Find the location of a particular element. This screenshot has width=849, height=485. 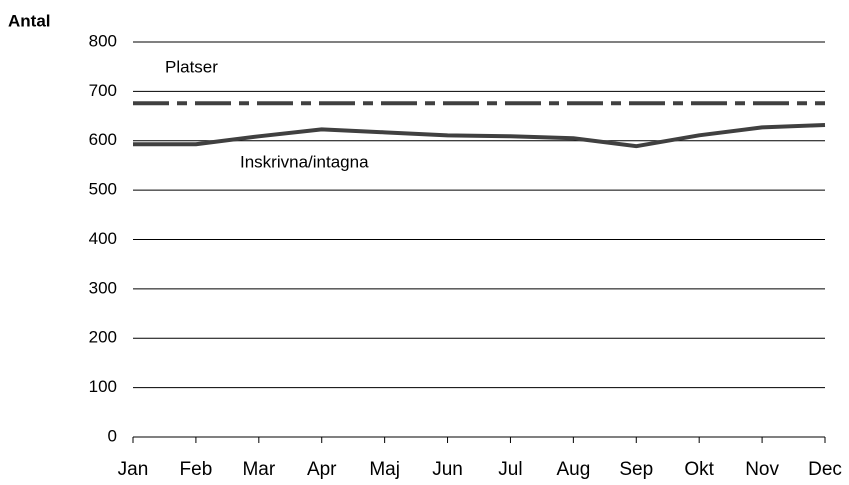

y-tick-label: 700 is located at coordinates (103, 90).